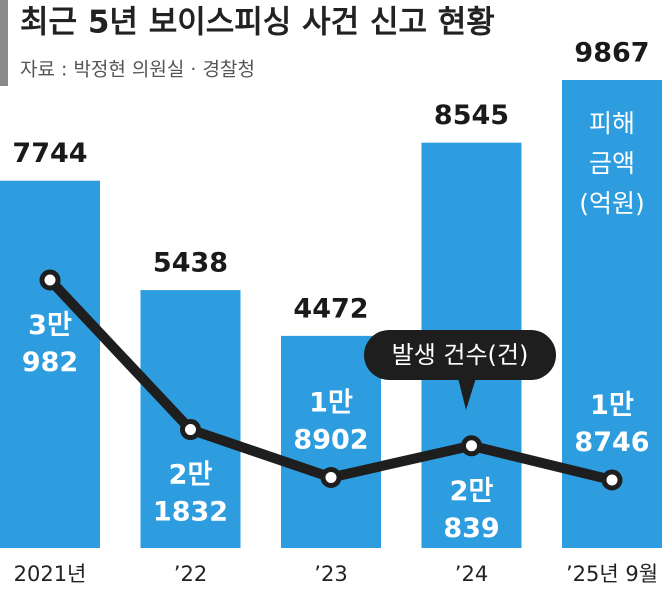 Image resolution: width=663 pixels, height=591 pixels. Describe the element at coordinates (190, 263) in the screenshot. I see `bar-value-label: 5438` at that location.